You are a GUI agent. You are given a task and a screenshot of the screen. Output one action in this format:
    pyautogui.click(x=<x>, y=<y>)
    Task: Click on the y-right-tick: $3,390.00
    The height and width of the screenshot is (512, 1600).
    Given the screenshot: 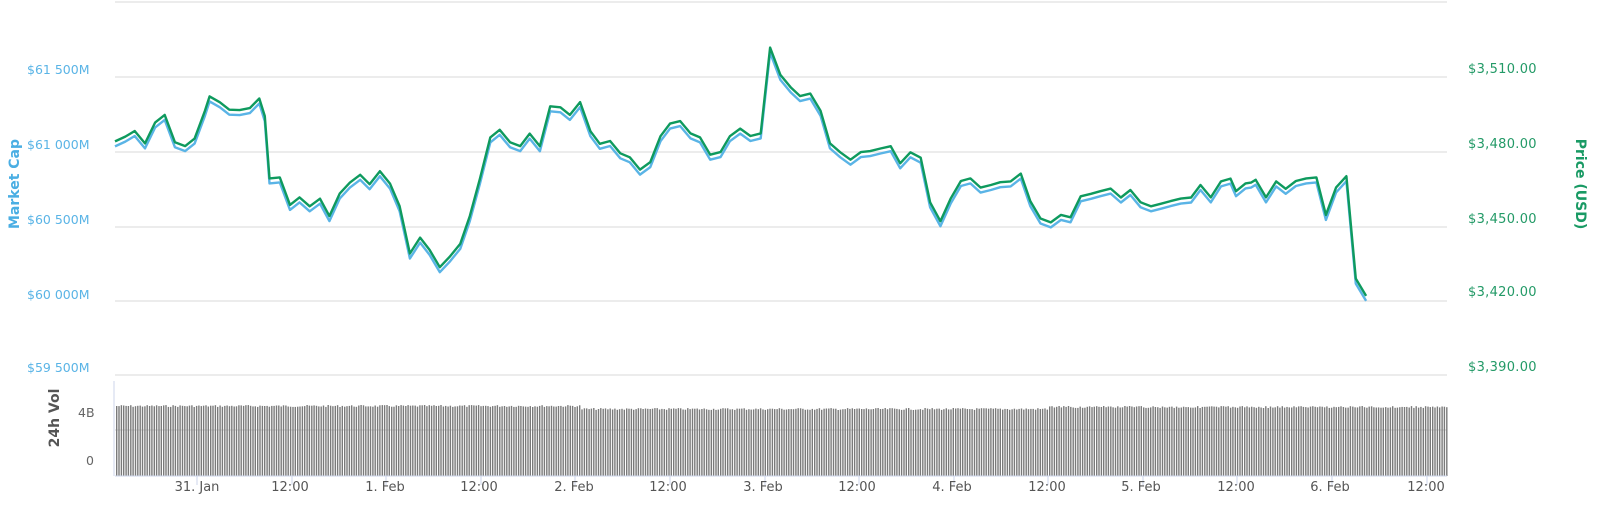 What is the action you would take?
    pyautogui.click(x=1502, y=367)
    